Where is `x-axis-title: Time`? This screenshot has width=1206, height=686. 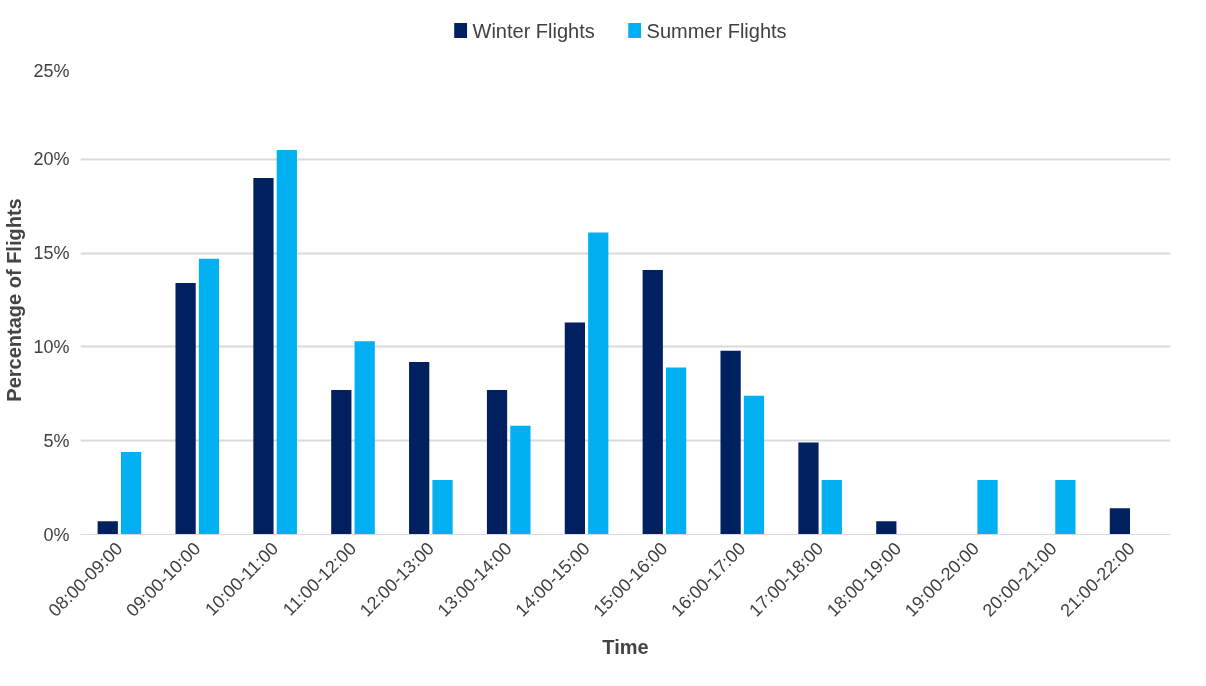 x-axis-title: Time is located at coordinates (625, 646).